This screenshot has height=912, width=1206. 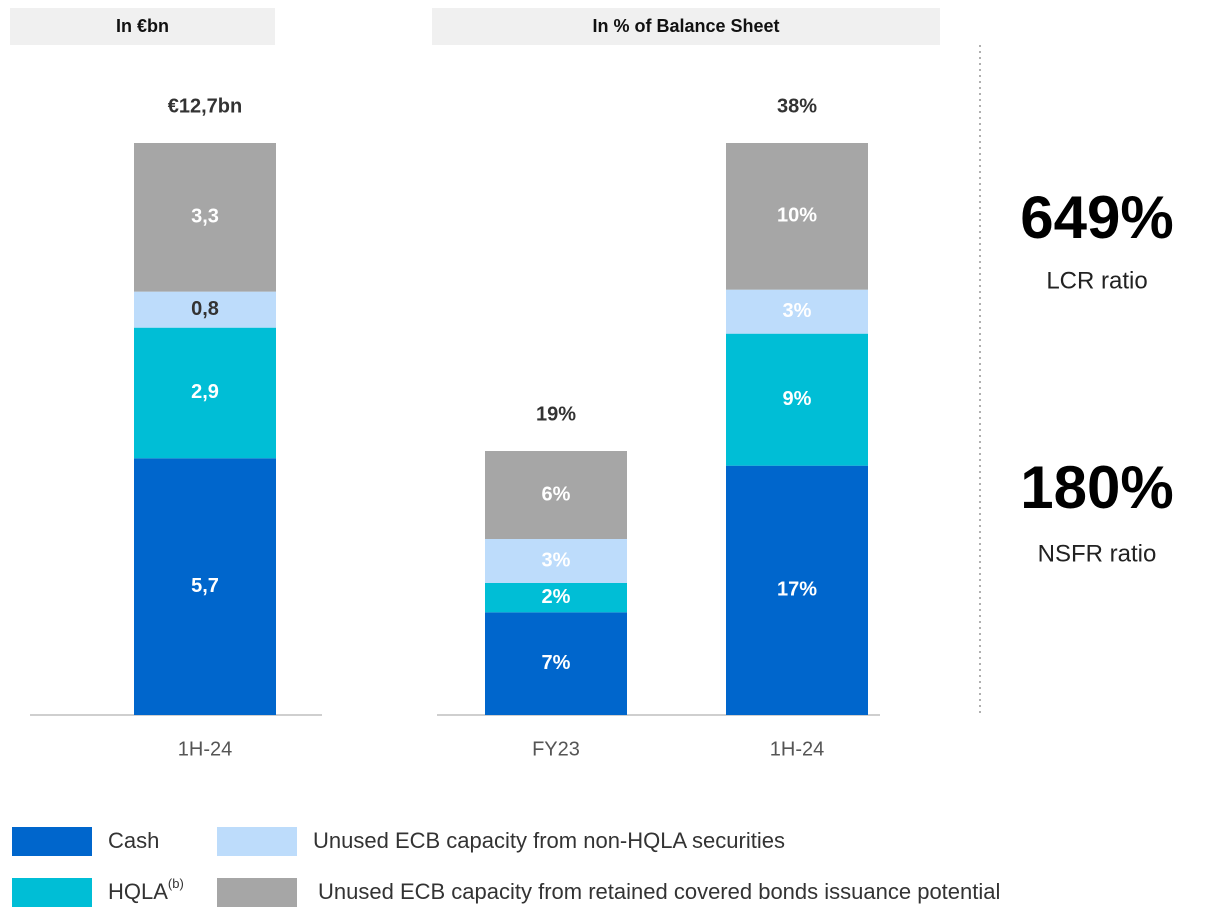 I want to click on data-label: 0,8, so click(x=205, y=309).